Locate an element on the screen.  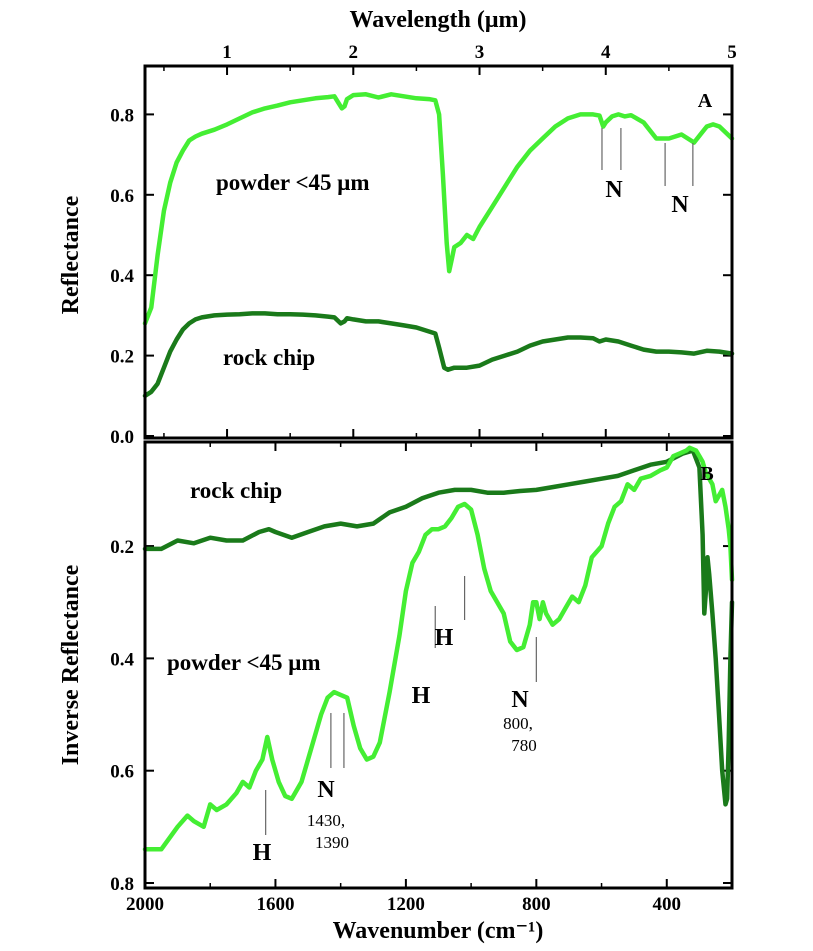
panel-a-series-rock-chip is located at coordinates (438, 355).